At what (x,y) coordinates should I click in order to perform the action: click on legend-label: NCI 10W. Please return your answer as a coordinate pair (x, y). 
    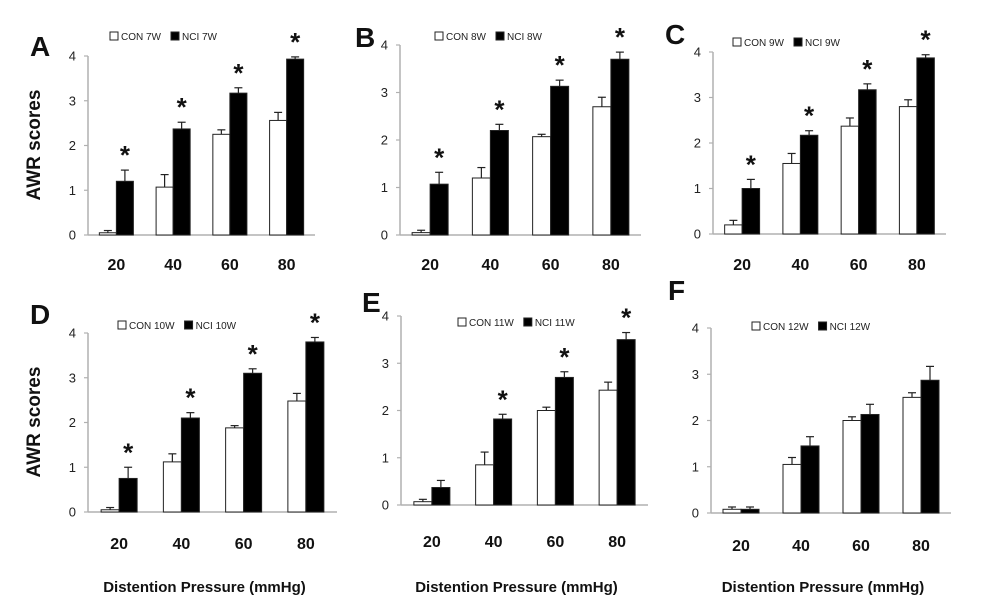
    Looking at the image, I should click on (216, 326).